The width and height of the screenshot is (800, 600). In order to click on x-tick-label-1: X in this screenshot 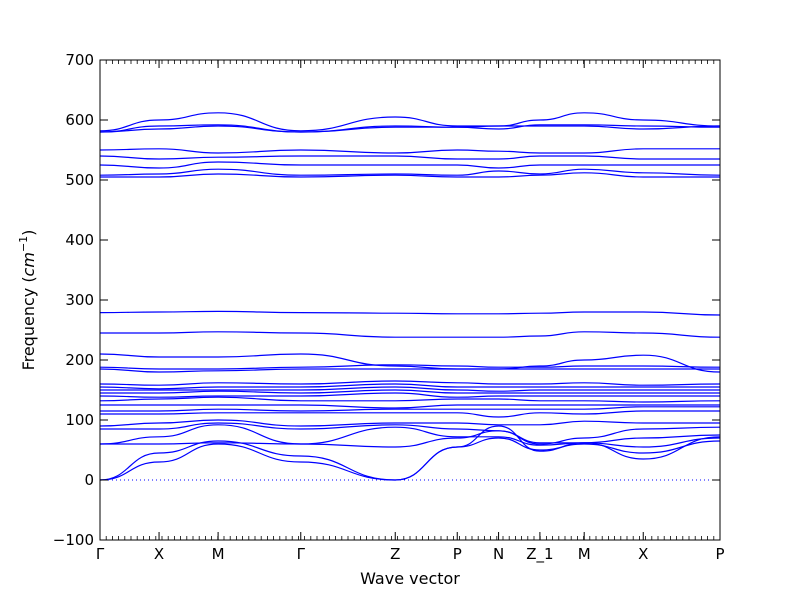, I will do `click(159, 554)`.